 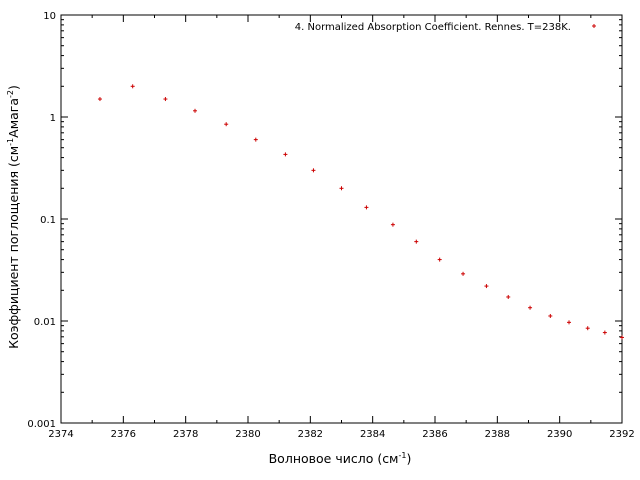 I want to click on x-tick-label: 2382, so click(x=310, y=434).